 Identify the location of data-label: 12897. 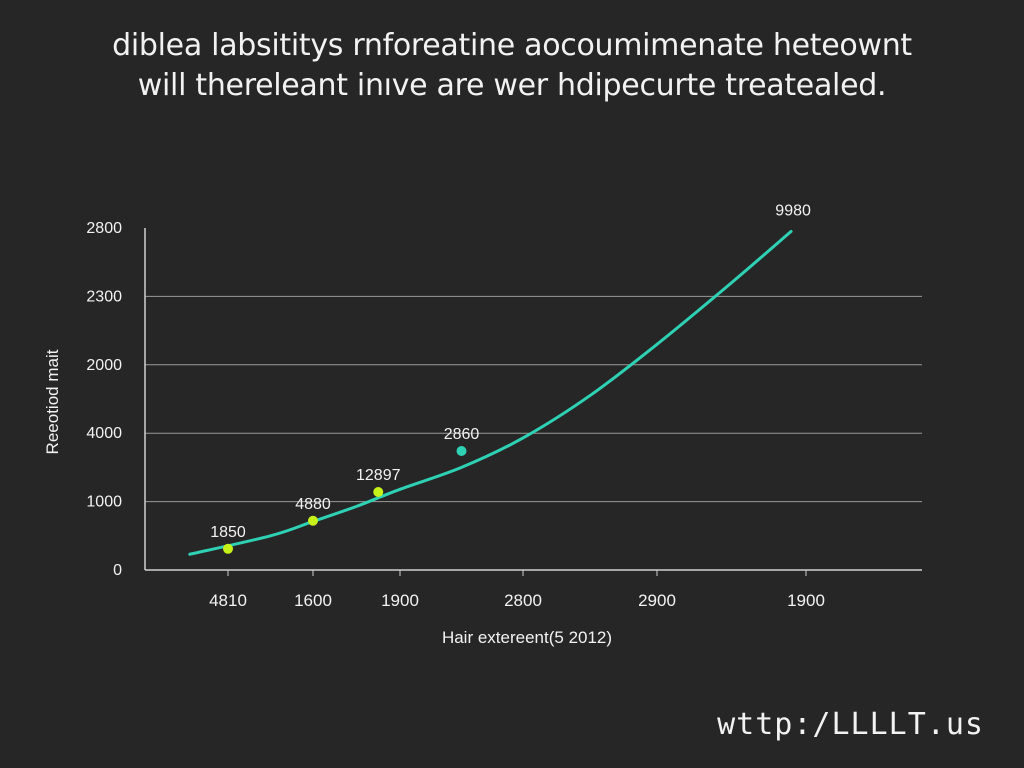
(378, 475).